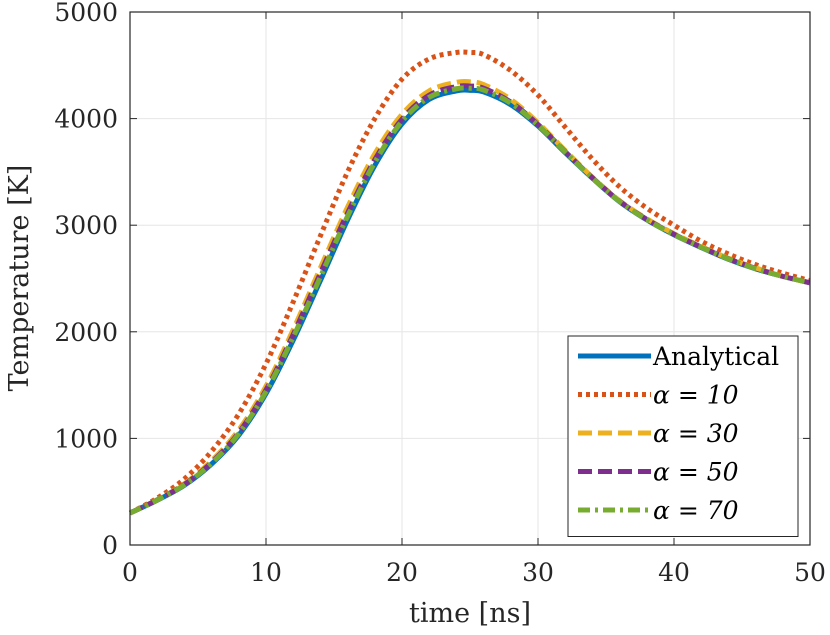 The height and width of the screenshot is (635, 830). I want to click on legend-label-3: α = 50, so click(696, 472).